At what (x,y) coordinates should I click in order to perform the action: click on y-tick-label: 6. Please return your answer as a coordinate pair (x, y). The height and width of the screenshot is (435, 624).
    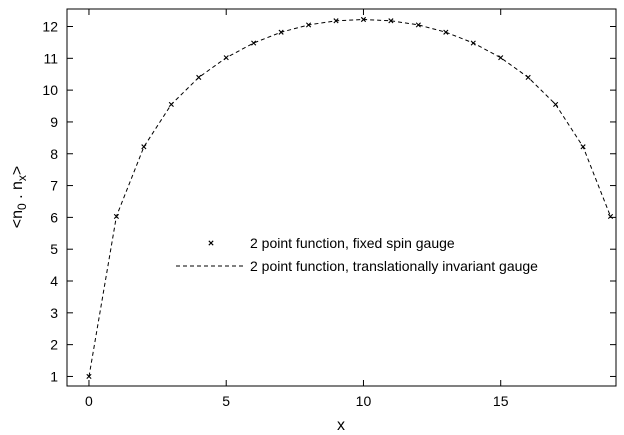
    Looking at the image, I should click on (54, 217).